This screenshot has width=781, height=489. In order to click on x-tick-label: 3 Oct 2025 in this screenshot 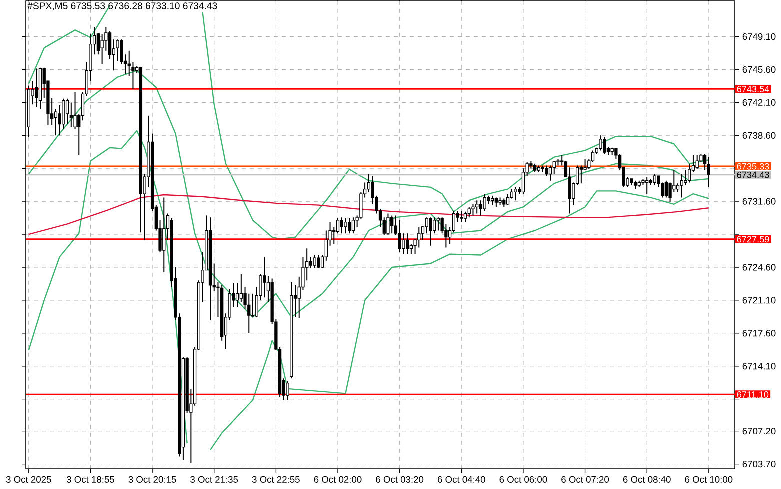, I will do `click(29, 479)`.